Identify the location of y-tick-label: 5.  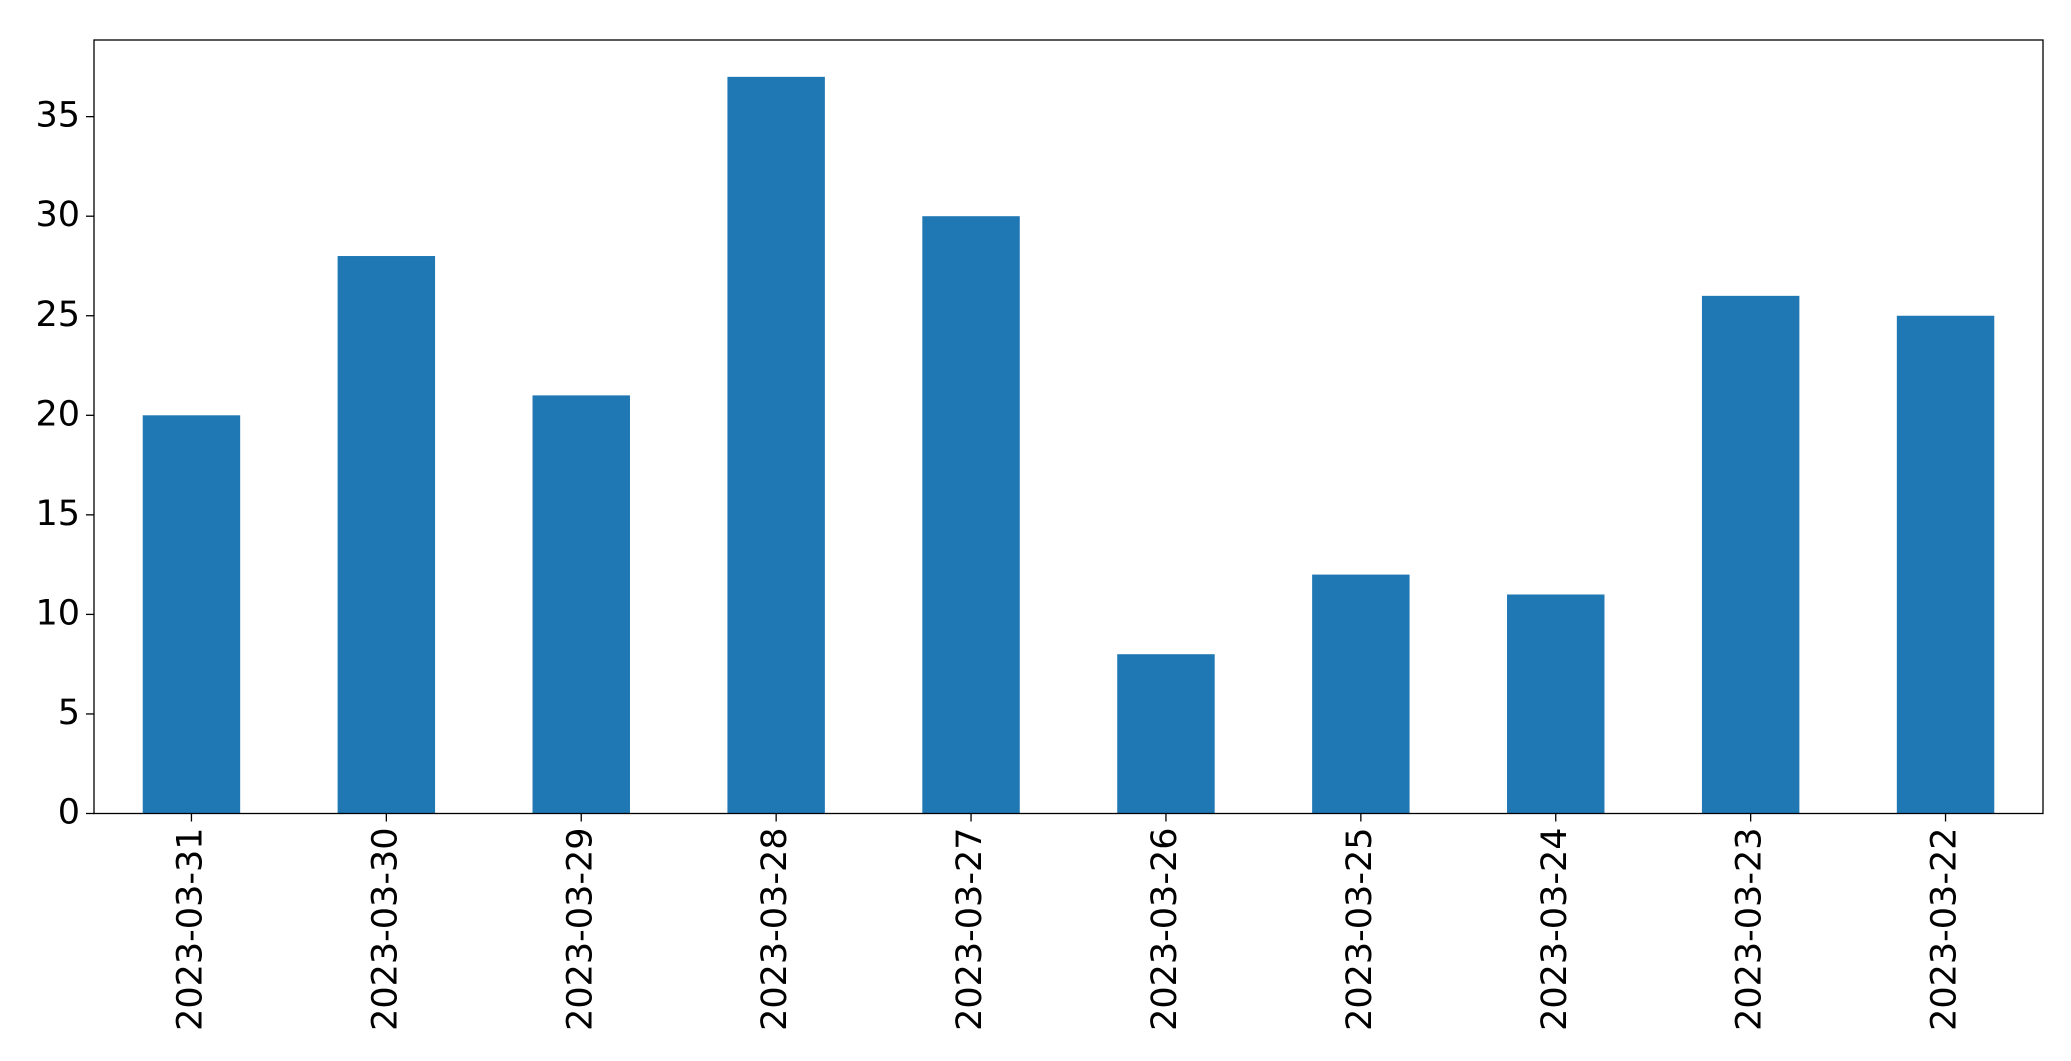
(69, 713).